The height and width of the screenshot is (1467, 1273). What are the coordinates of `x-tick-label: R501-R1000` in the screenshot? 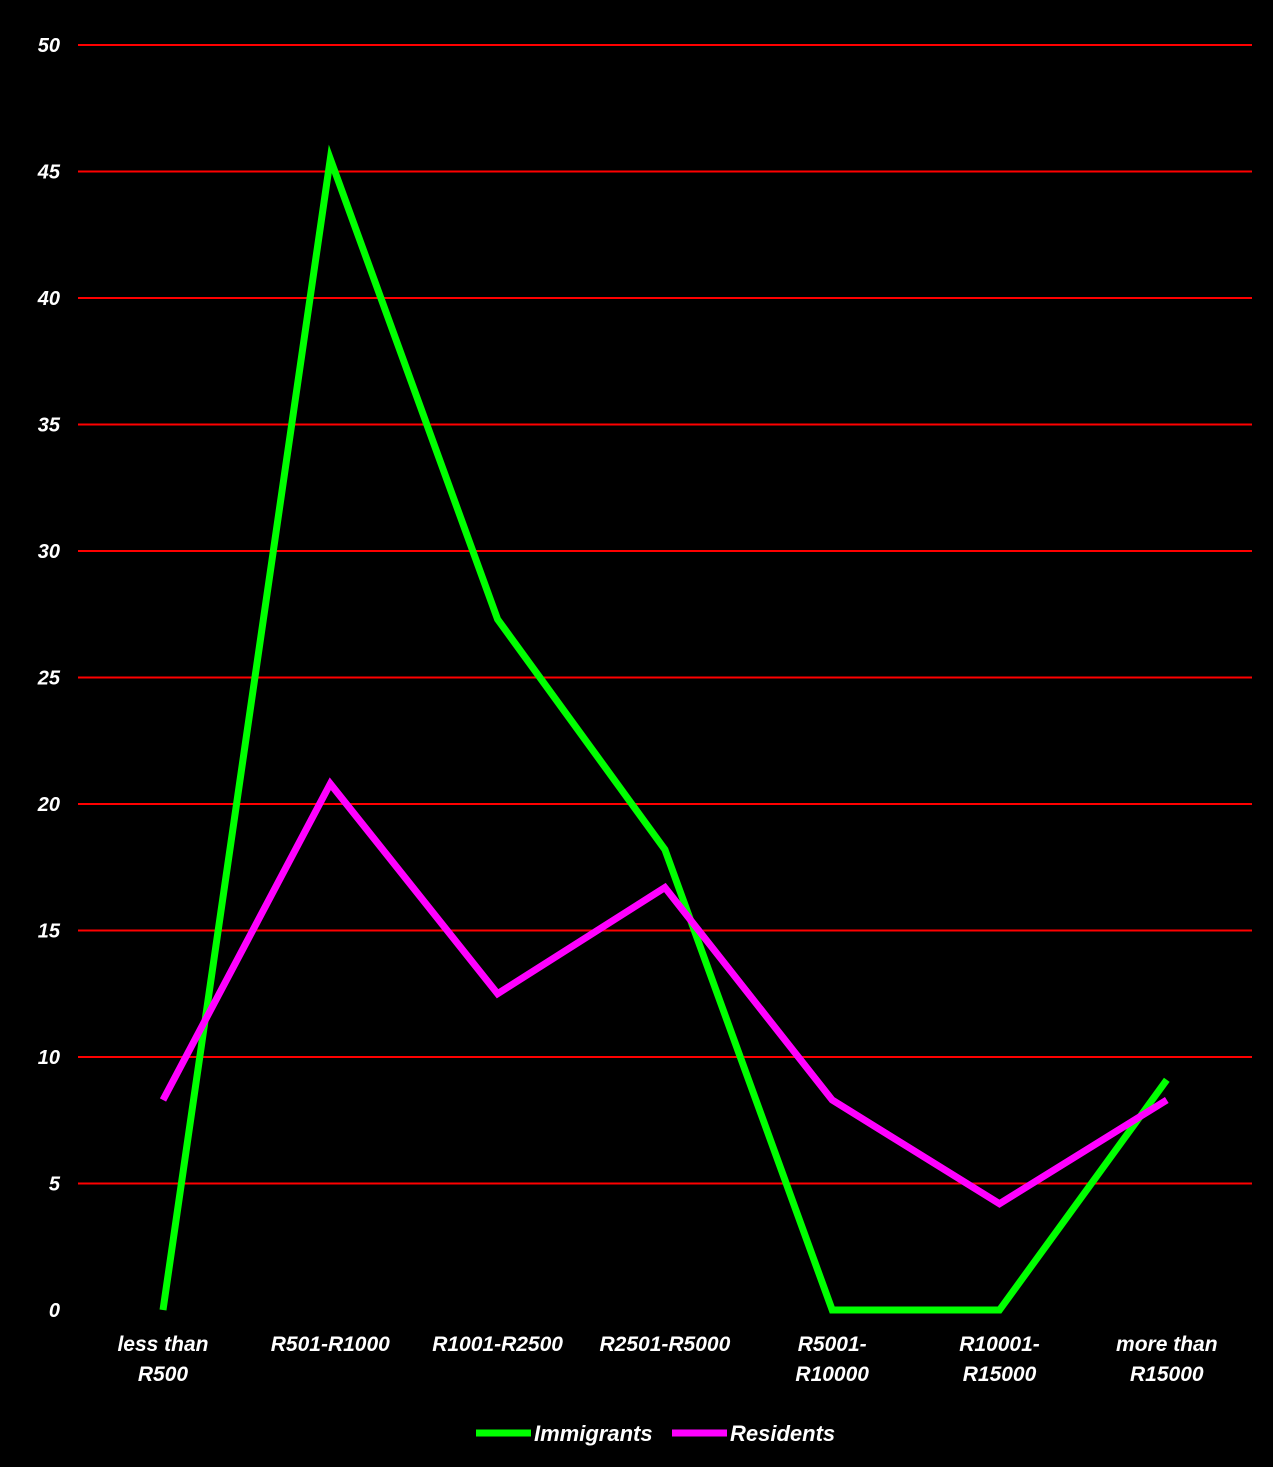 It's located at (330, 1344).